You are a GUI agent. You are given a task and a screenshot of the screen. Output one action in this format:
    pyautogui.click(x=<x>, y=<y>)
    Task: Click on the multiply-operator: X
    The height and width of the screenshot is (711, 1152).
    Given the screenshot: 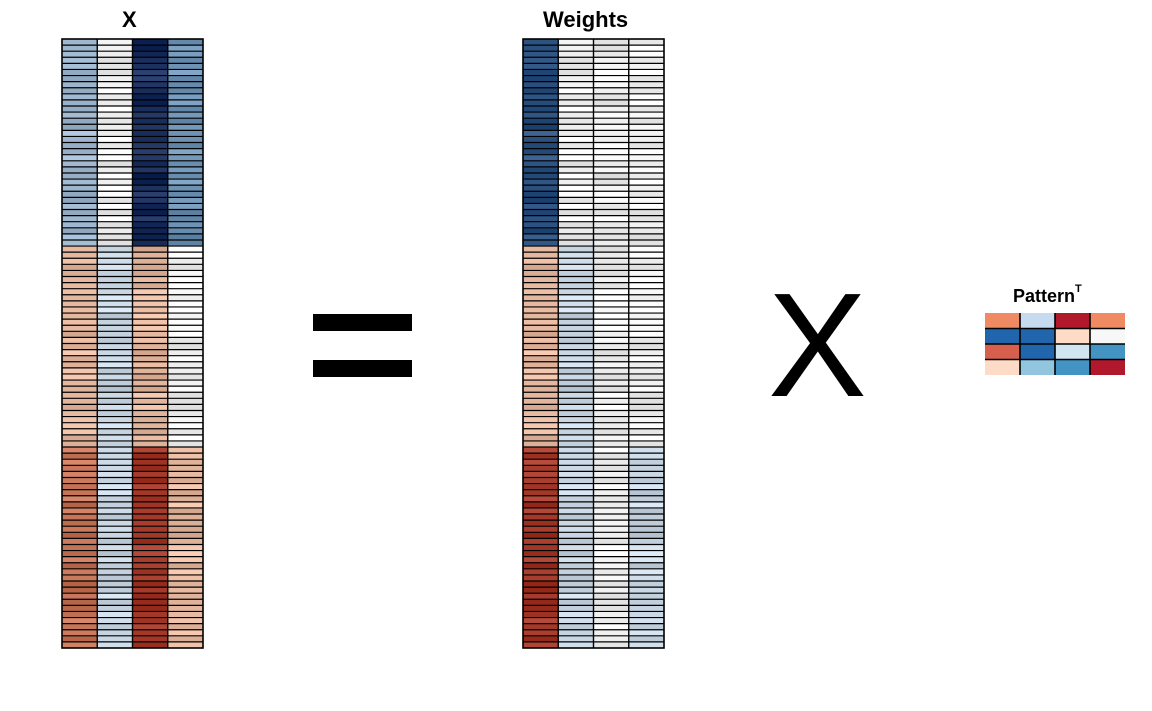 What is the action you would take?
    pyautogui.click(x=817, y=345)
    